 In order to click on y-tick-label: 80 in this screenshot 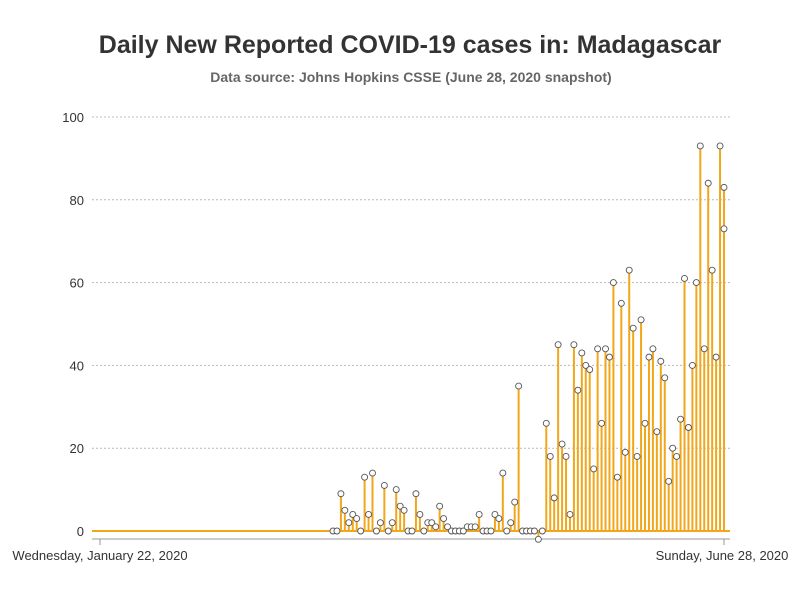, I will do `click(77, 200)`.